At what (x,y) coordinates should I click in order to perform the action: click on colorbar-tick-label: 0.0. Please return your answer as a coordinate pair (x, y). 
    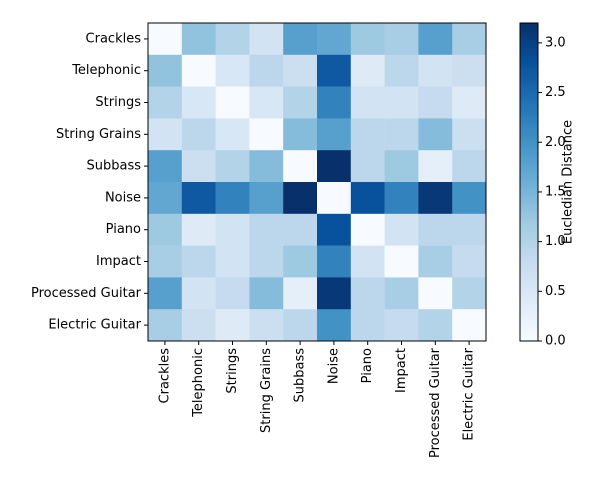
    Looking at the image, I should click on (555, 341).